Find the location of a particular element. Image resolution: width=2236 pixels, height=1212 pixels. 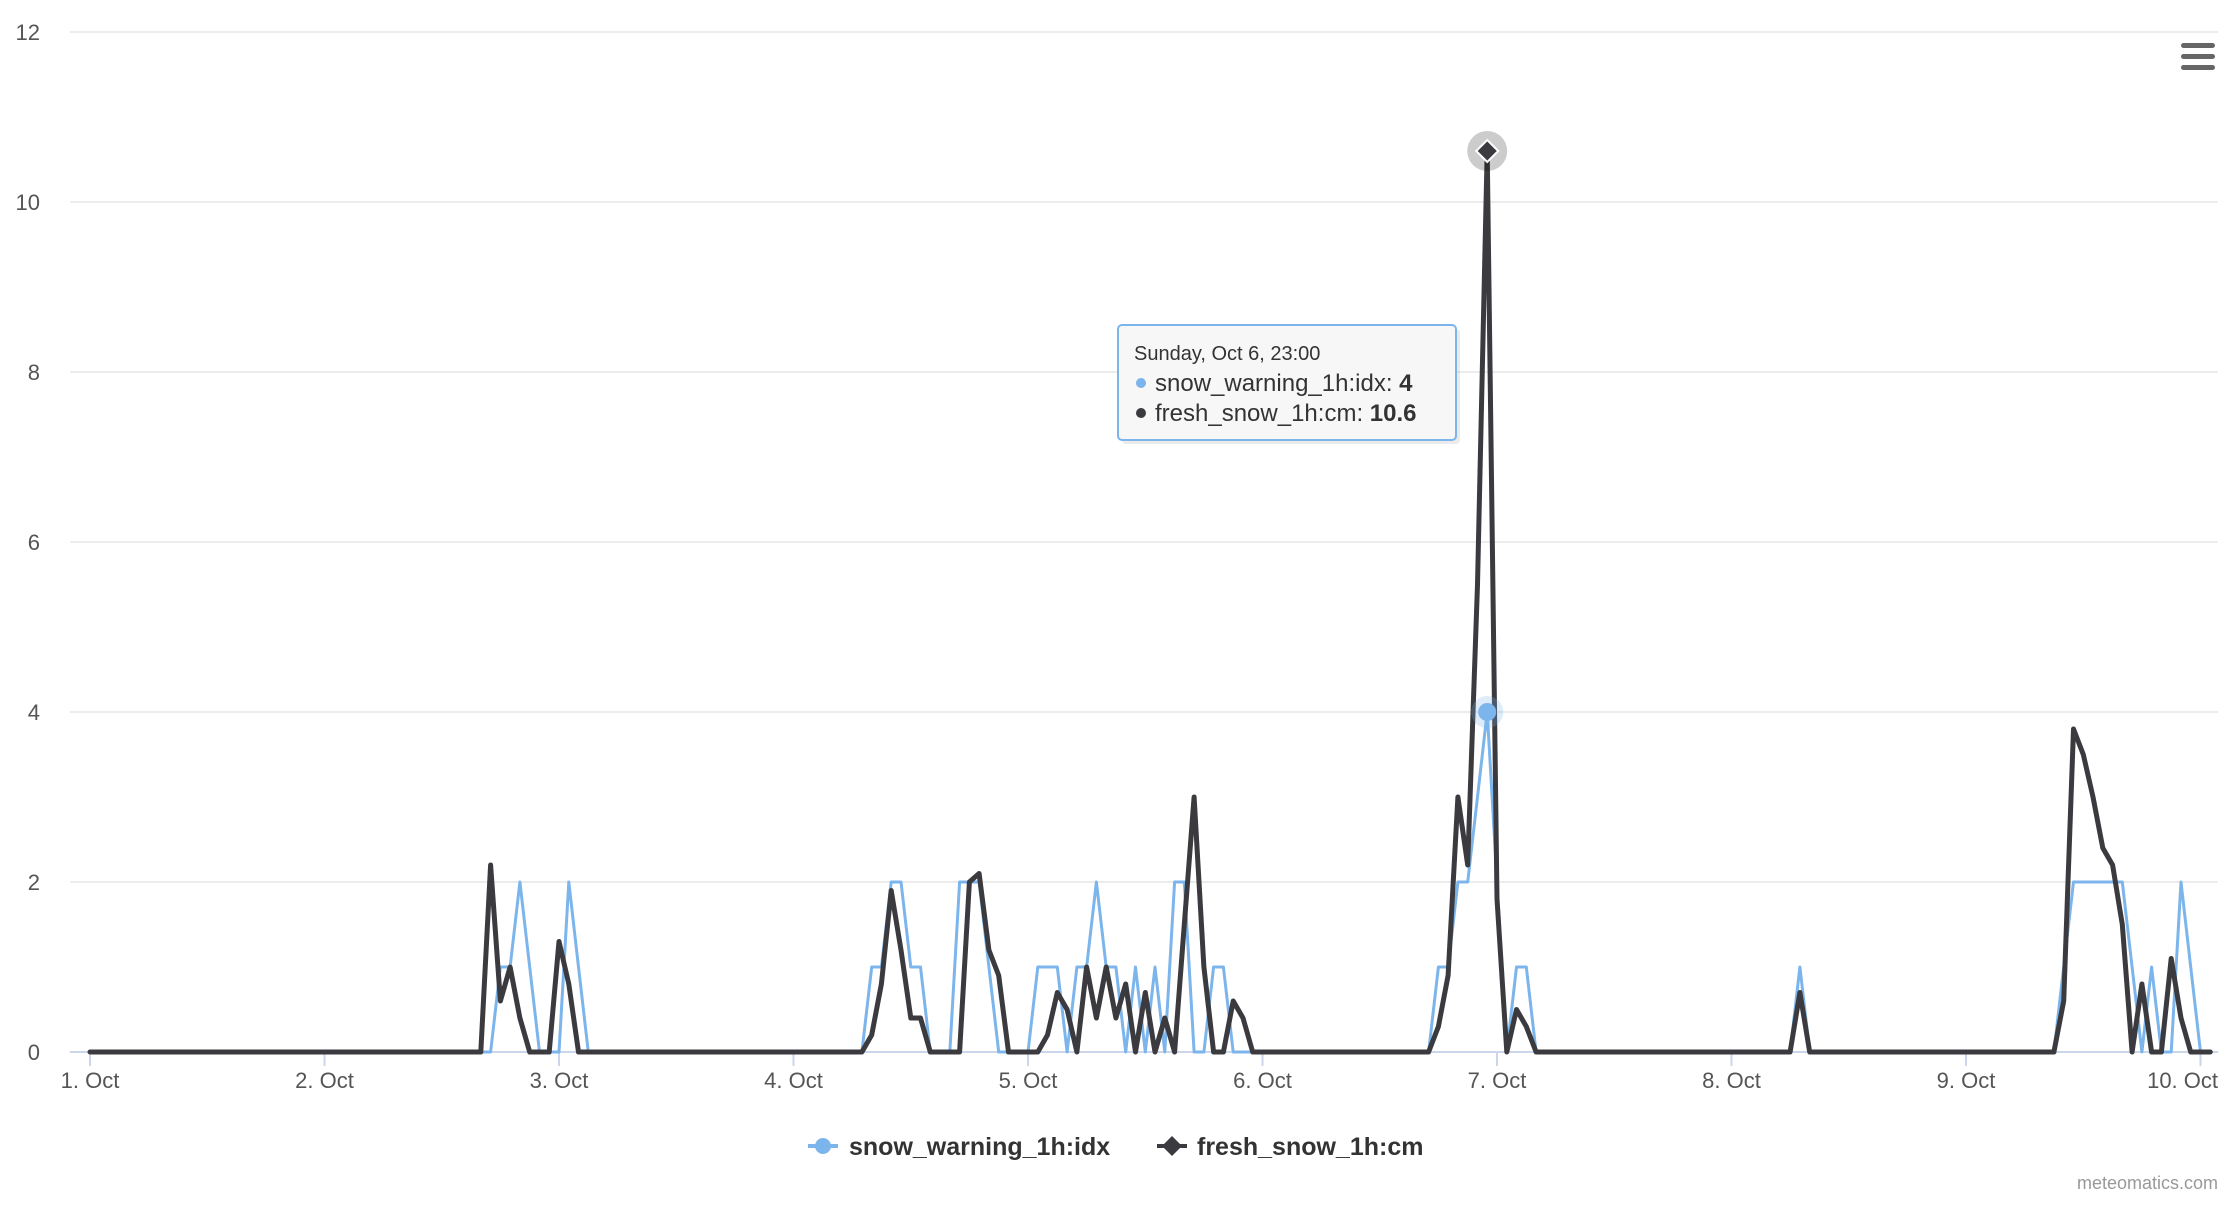

credit-link: meteomatics.com is located at coordinates (2147, 1183).